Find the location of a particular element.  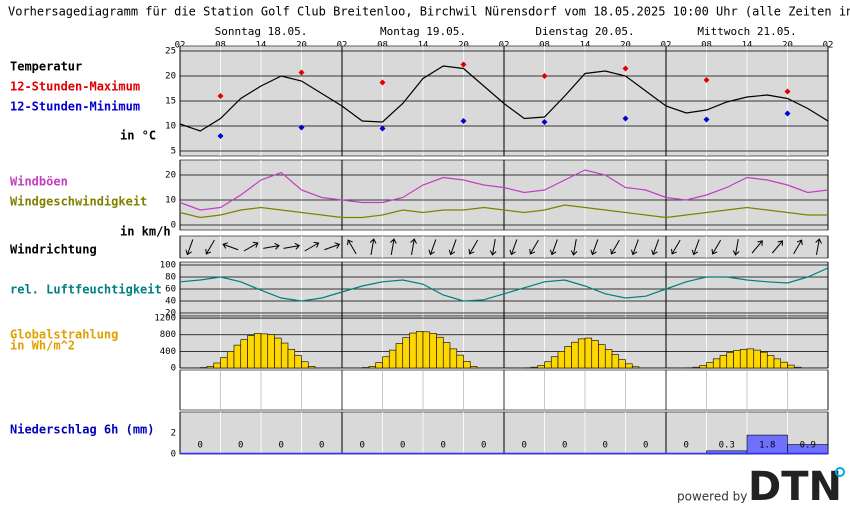

y-tick-label: 1200 is located at coordinates (165, 319).